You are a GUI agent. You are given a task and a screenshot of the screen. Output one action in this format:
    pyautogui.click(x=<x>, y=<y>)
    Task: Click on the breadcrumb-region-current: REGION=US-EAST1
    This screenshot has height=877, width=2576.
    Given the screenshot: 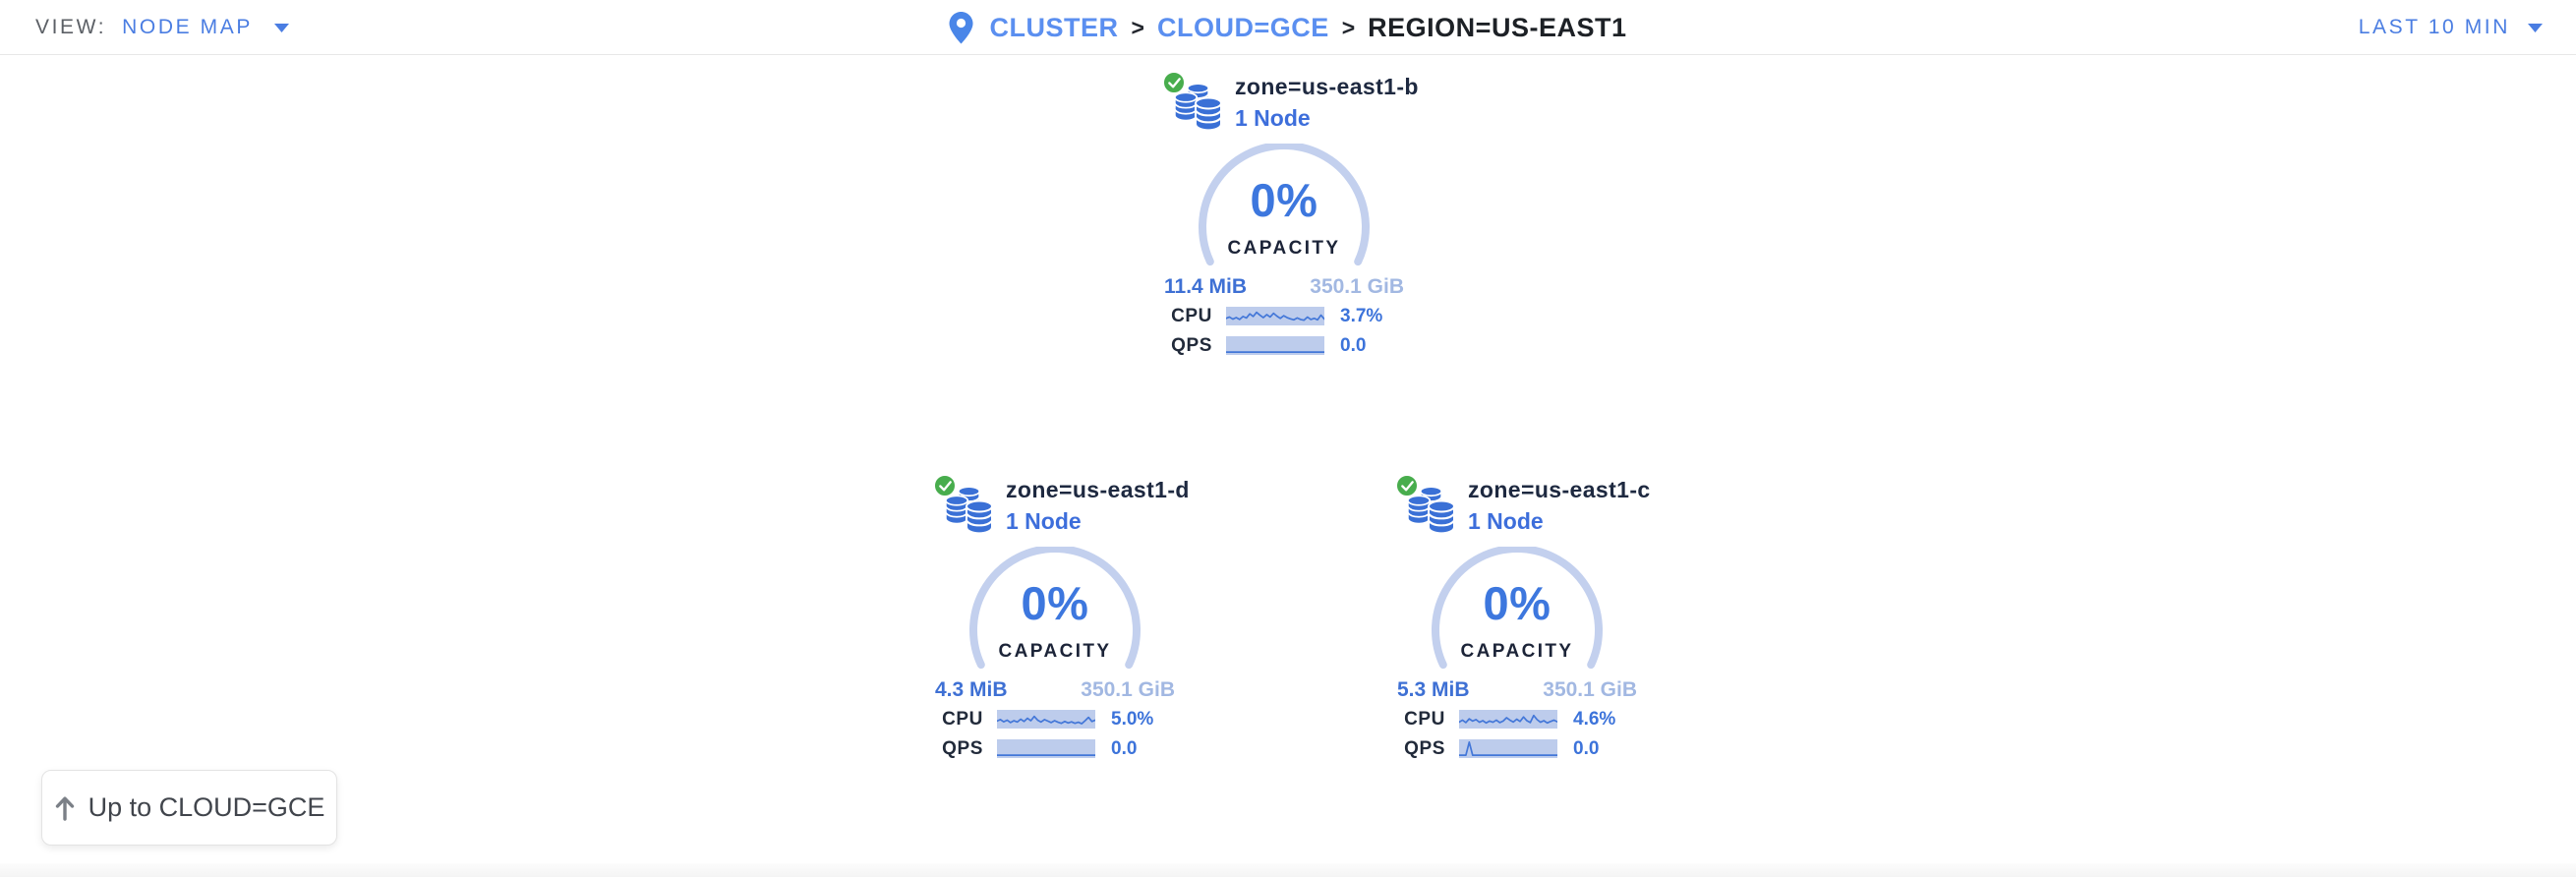 What is the action you would take?
    pyautogui.click(x=1497, y=27)
    